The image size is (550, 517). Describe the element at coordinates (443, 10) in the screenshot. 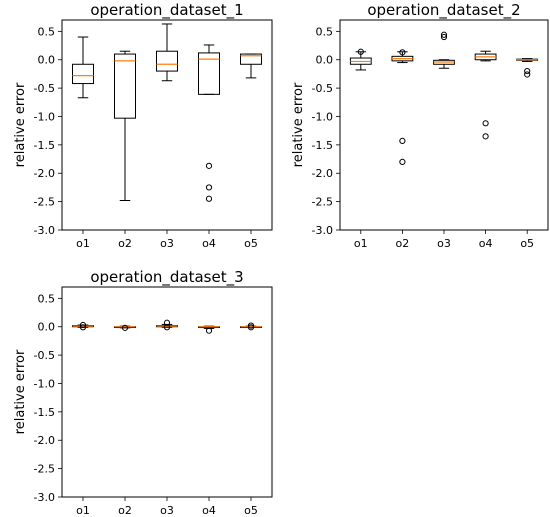

I see `chart-title: operation_dataset_2` at that location.